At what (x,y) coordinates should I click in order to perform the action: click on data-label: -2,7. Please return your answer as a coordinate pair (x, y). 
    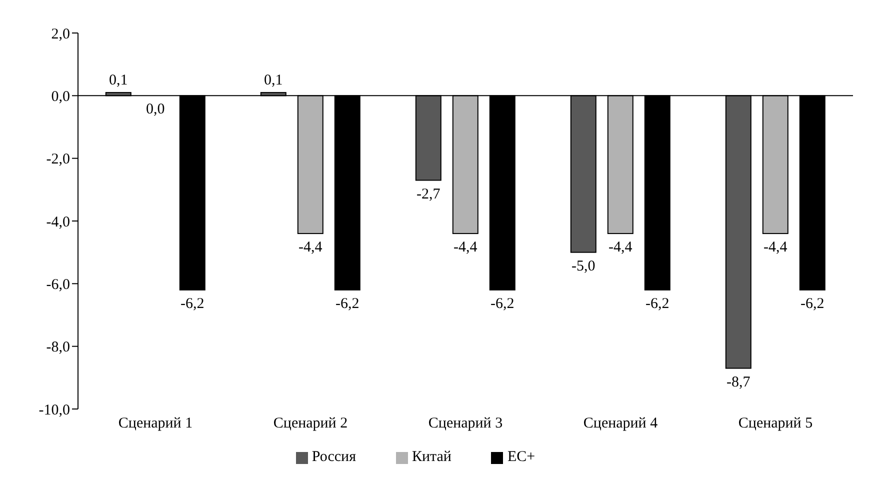
    Looking at the image, I should click on (428, 194).